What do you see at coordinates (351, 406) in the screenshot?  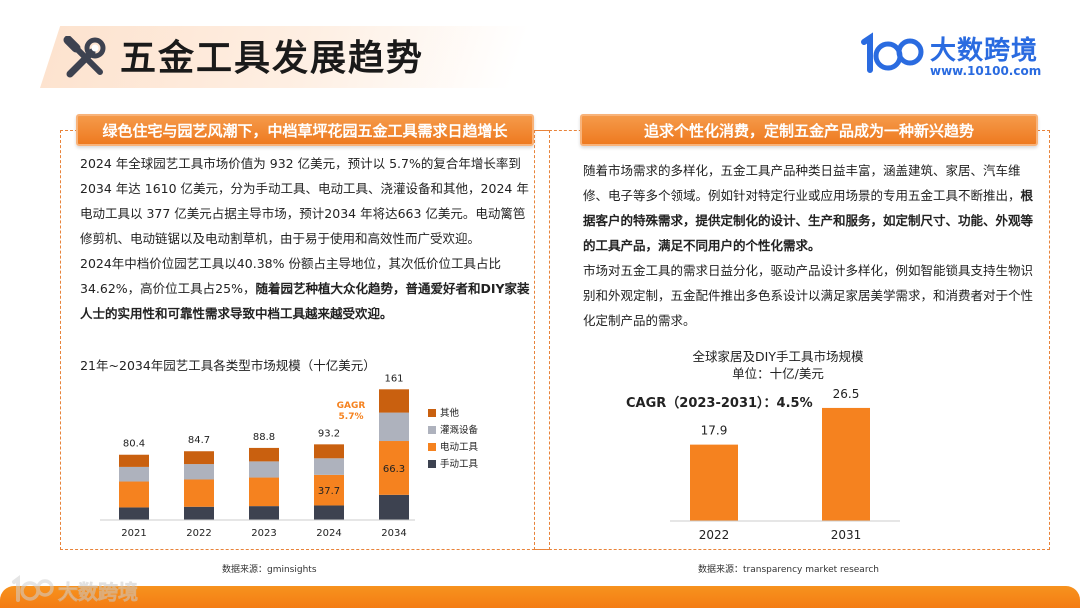 I see `cagr-annotation-line1: GAGR` at bounding box center [351, 406].